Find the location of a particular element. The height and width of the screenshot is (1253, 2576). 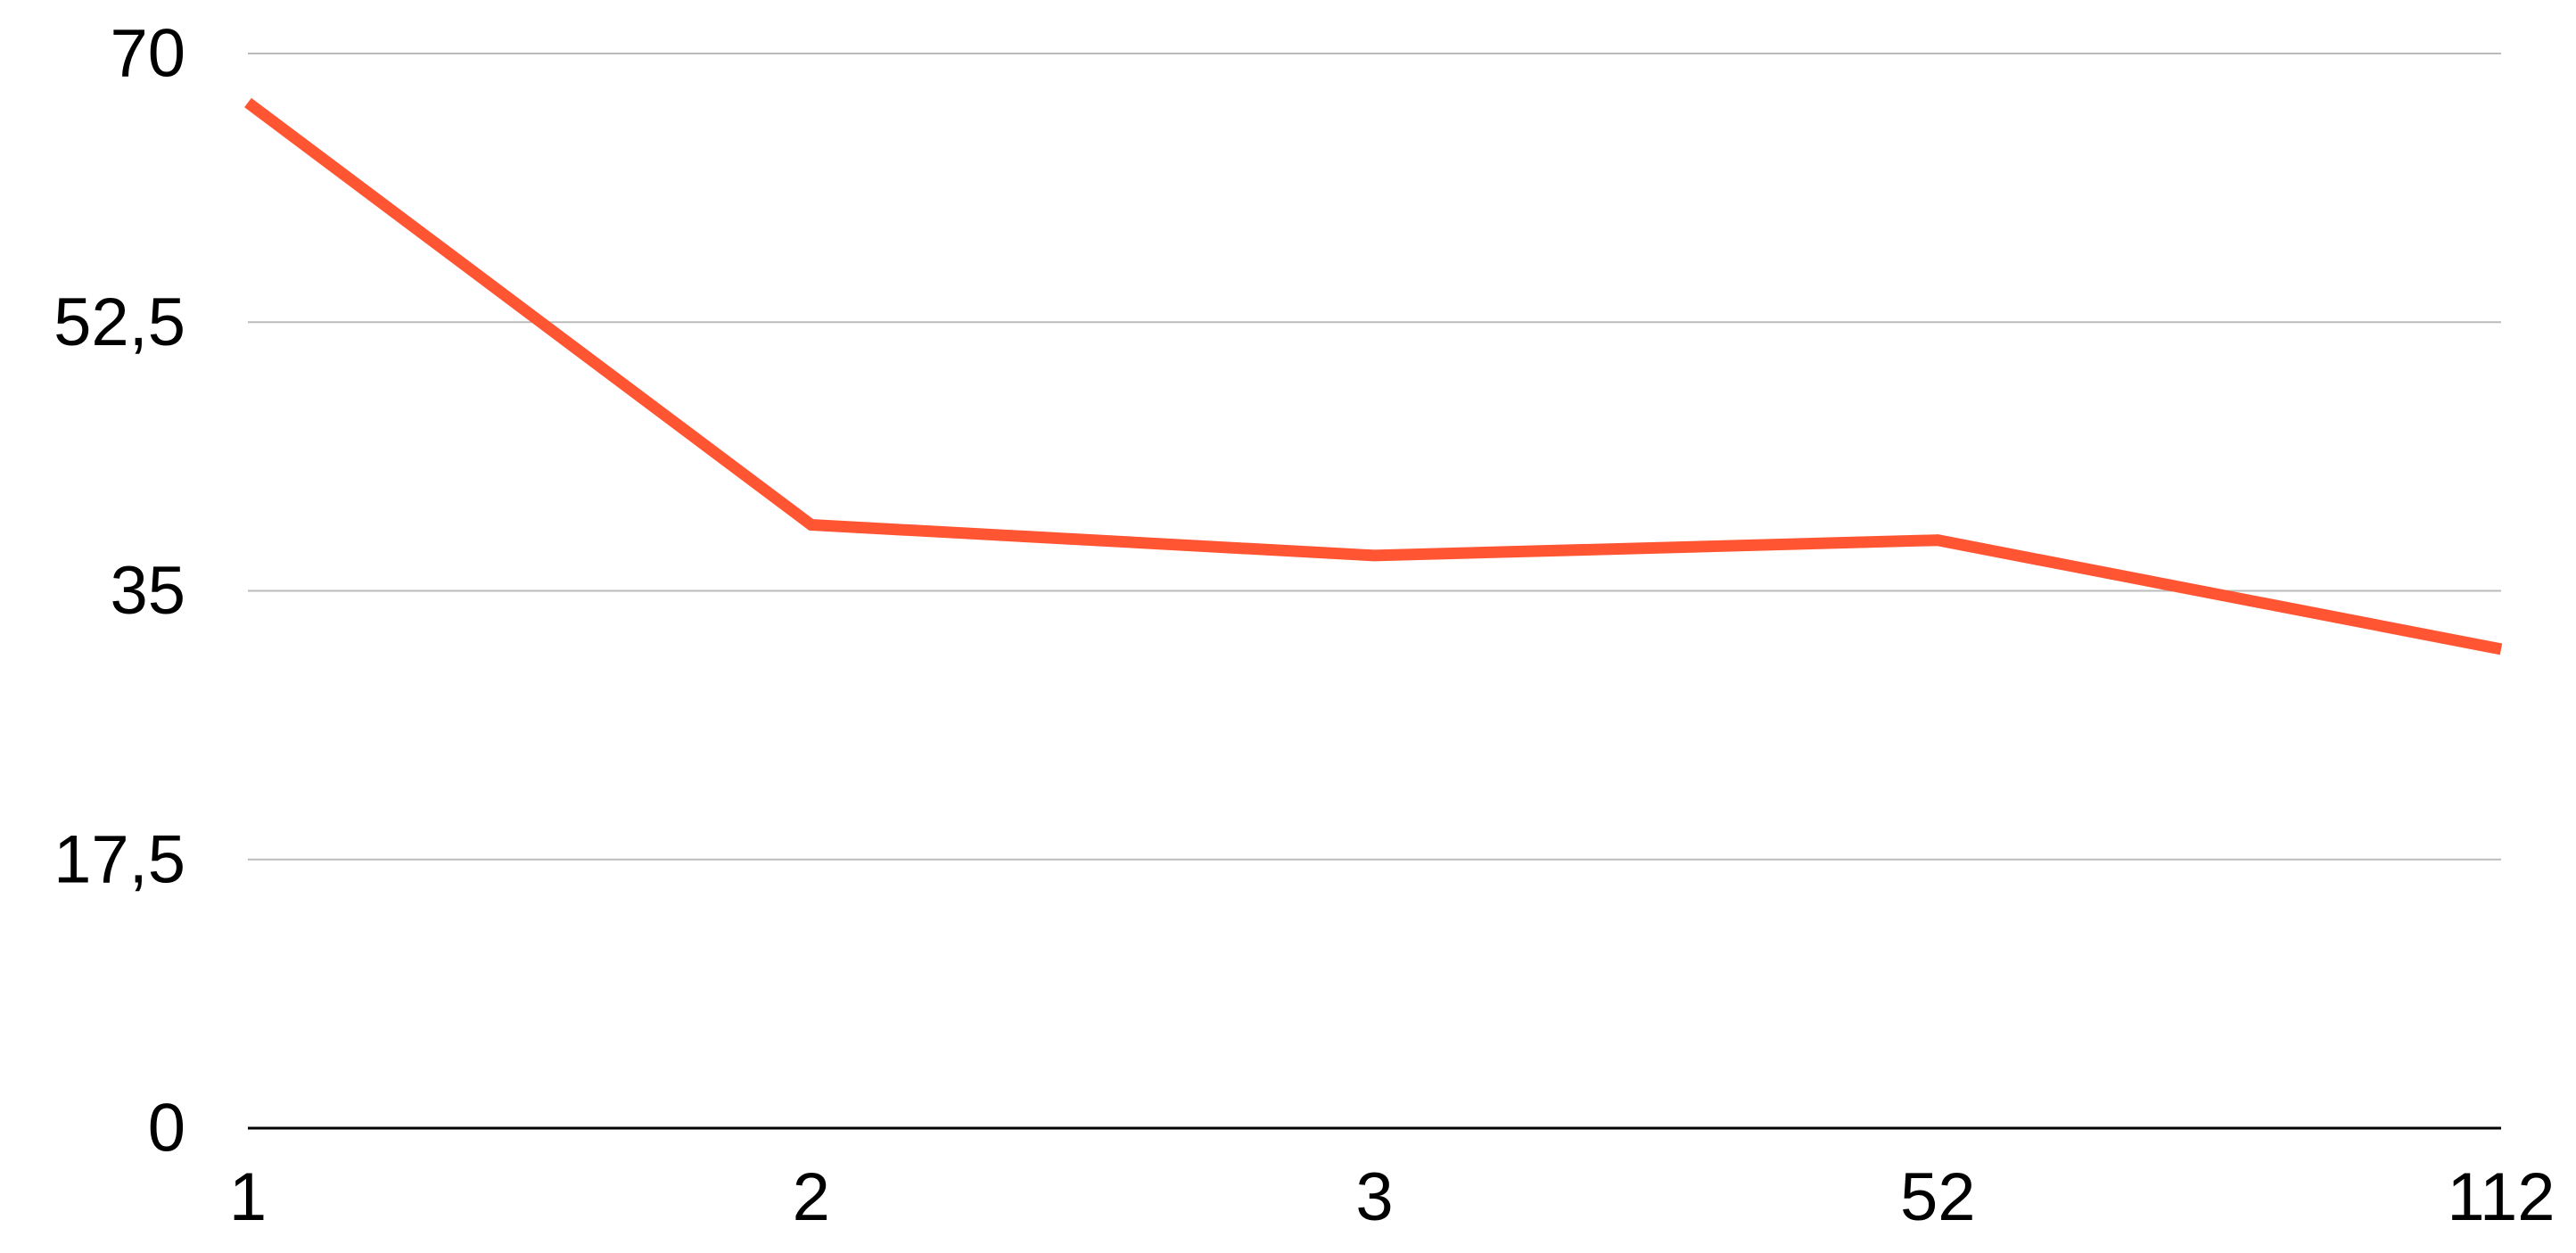

x-axis-tick-labels: 1 2 3 52 112 is located at coordinates (1392, 1197).